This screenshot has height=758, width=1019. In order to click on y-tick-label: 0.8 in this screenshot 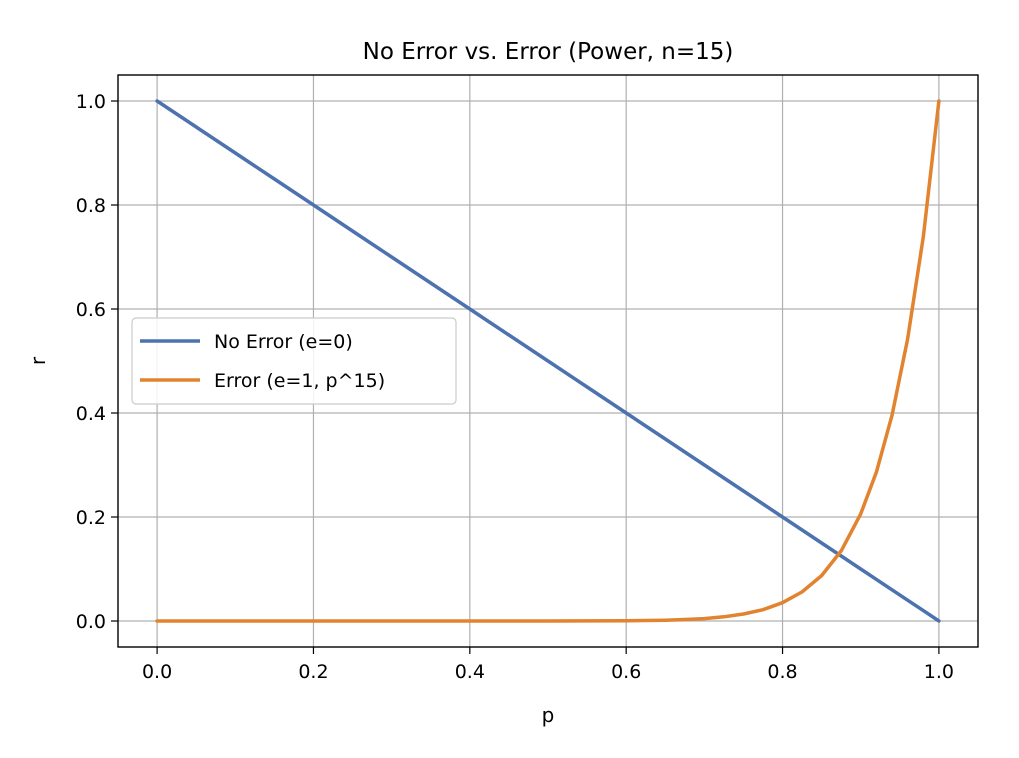, I will do `click(91, 206)`.